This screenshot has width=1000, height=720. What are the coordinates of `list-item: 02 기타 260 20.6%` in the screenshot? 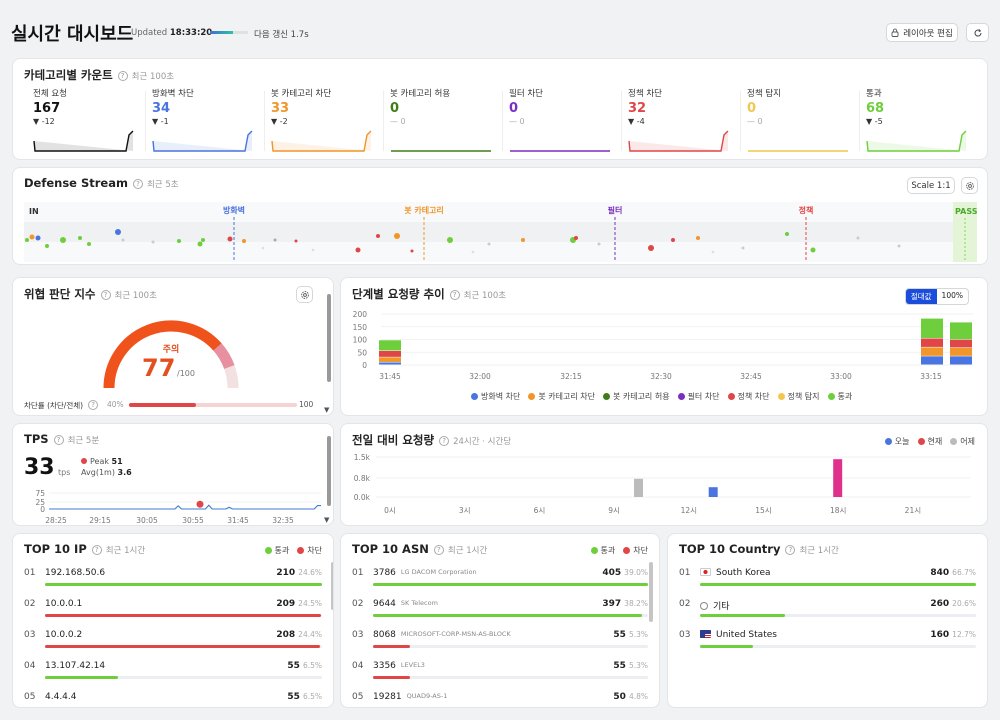 It's located at (827, 614).